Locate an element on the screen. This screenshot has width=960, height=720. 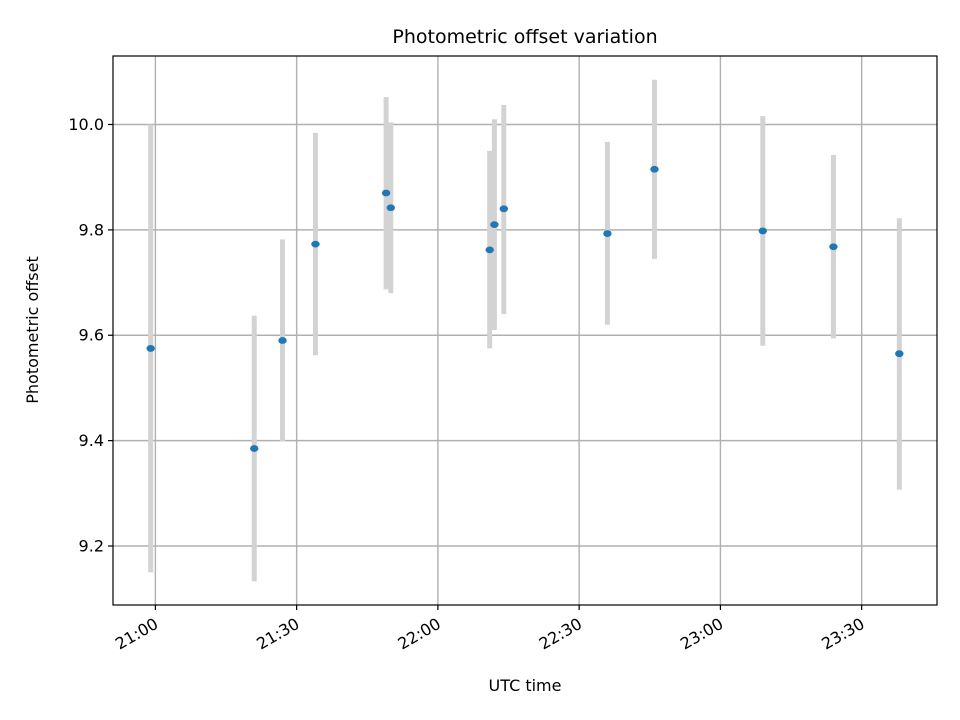
y-tick-label: 9.2 is located at coordinates (91, 545).